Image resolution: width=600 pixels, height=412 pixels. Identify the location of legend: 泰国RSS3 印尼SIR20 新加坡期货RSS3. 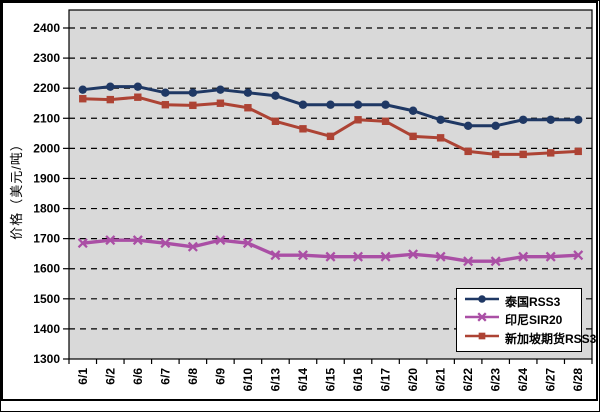
(526, 320).